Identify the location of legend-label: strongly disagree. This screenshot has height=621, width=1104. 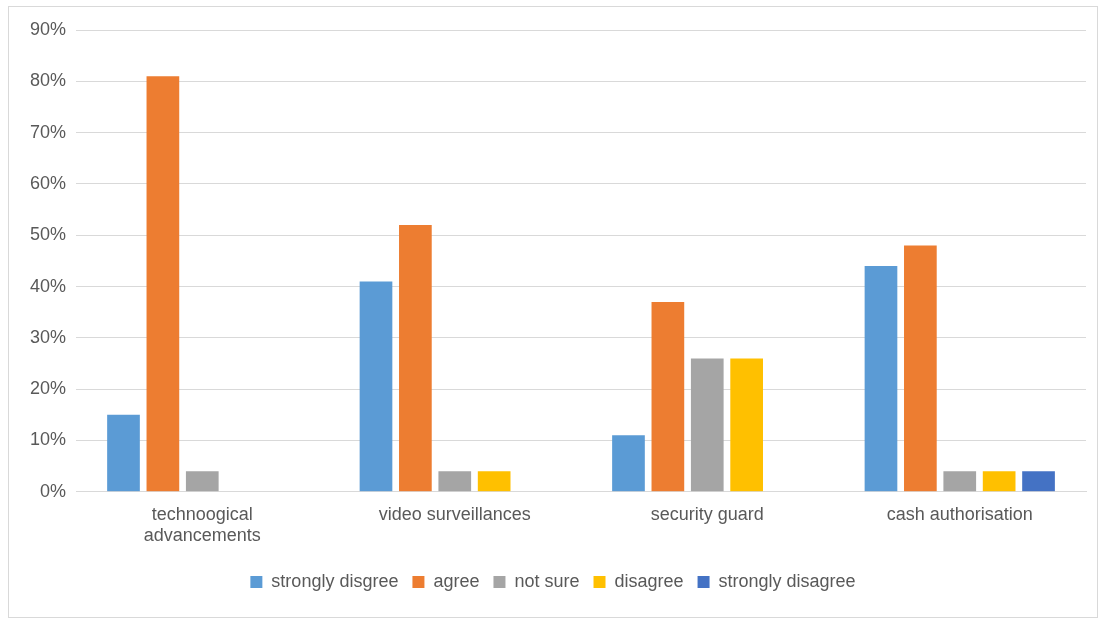
(787, 580).